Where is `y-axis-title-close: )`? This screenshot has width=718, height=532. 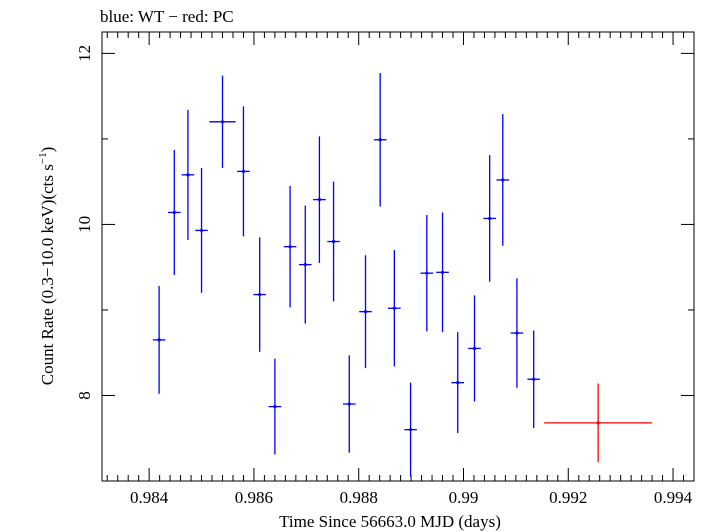
y-axis-title-close: ) is located at coordinates (47, 150).